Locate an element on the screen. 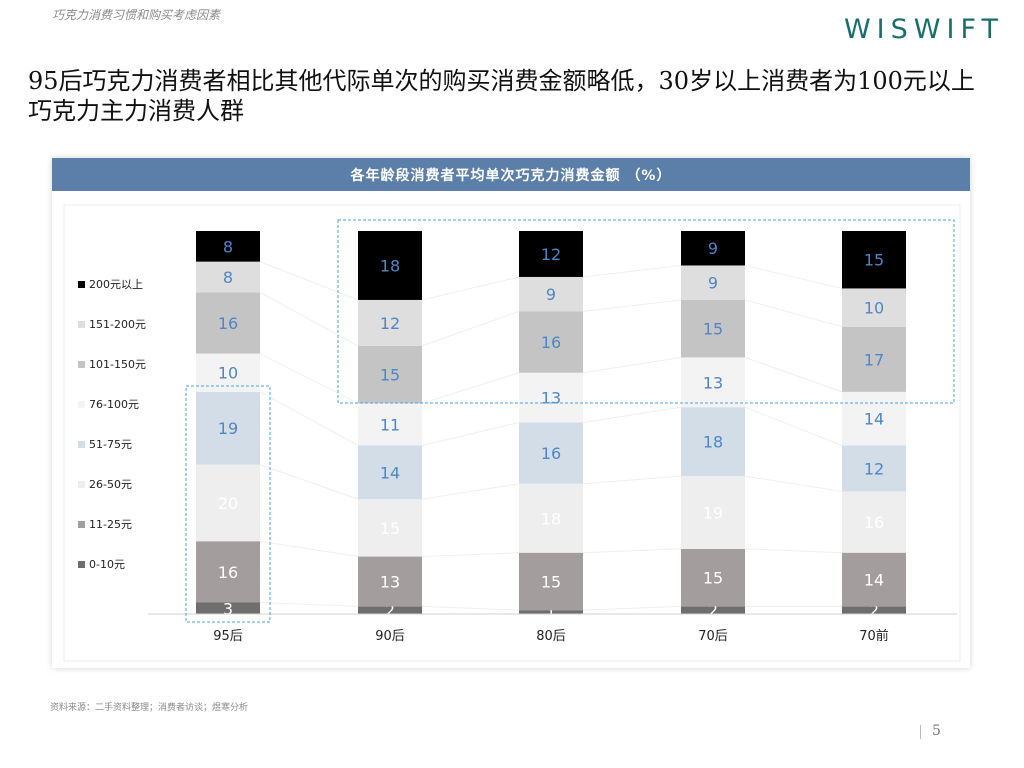  legend-label: 76-100元 is located at coordinates (114, 404).